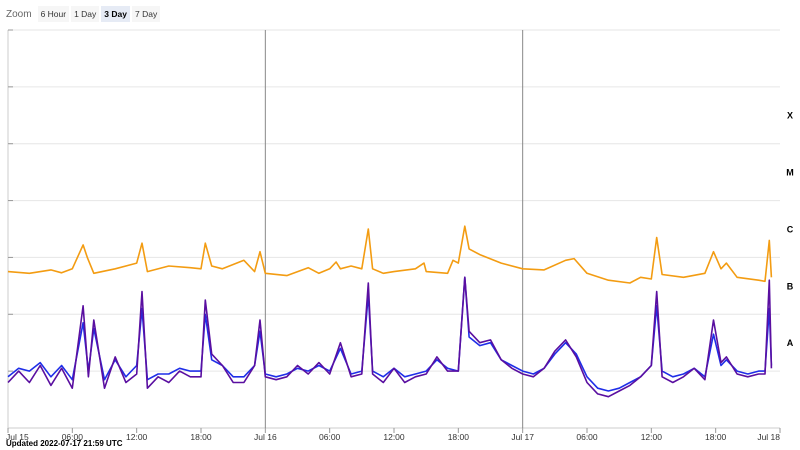 The width and height of the screenshot is (800, 450). I want to click on flare-class-label: C, so click(790, 229).